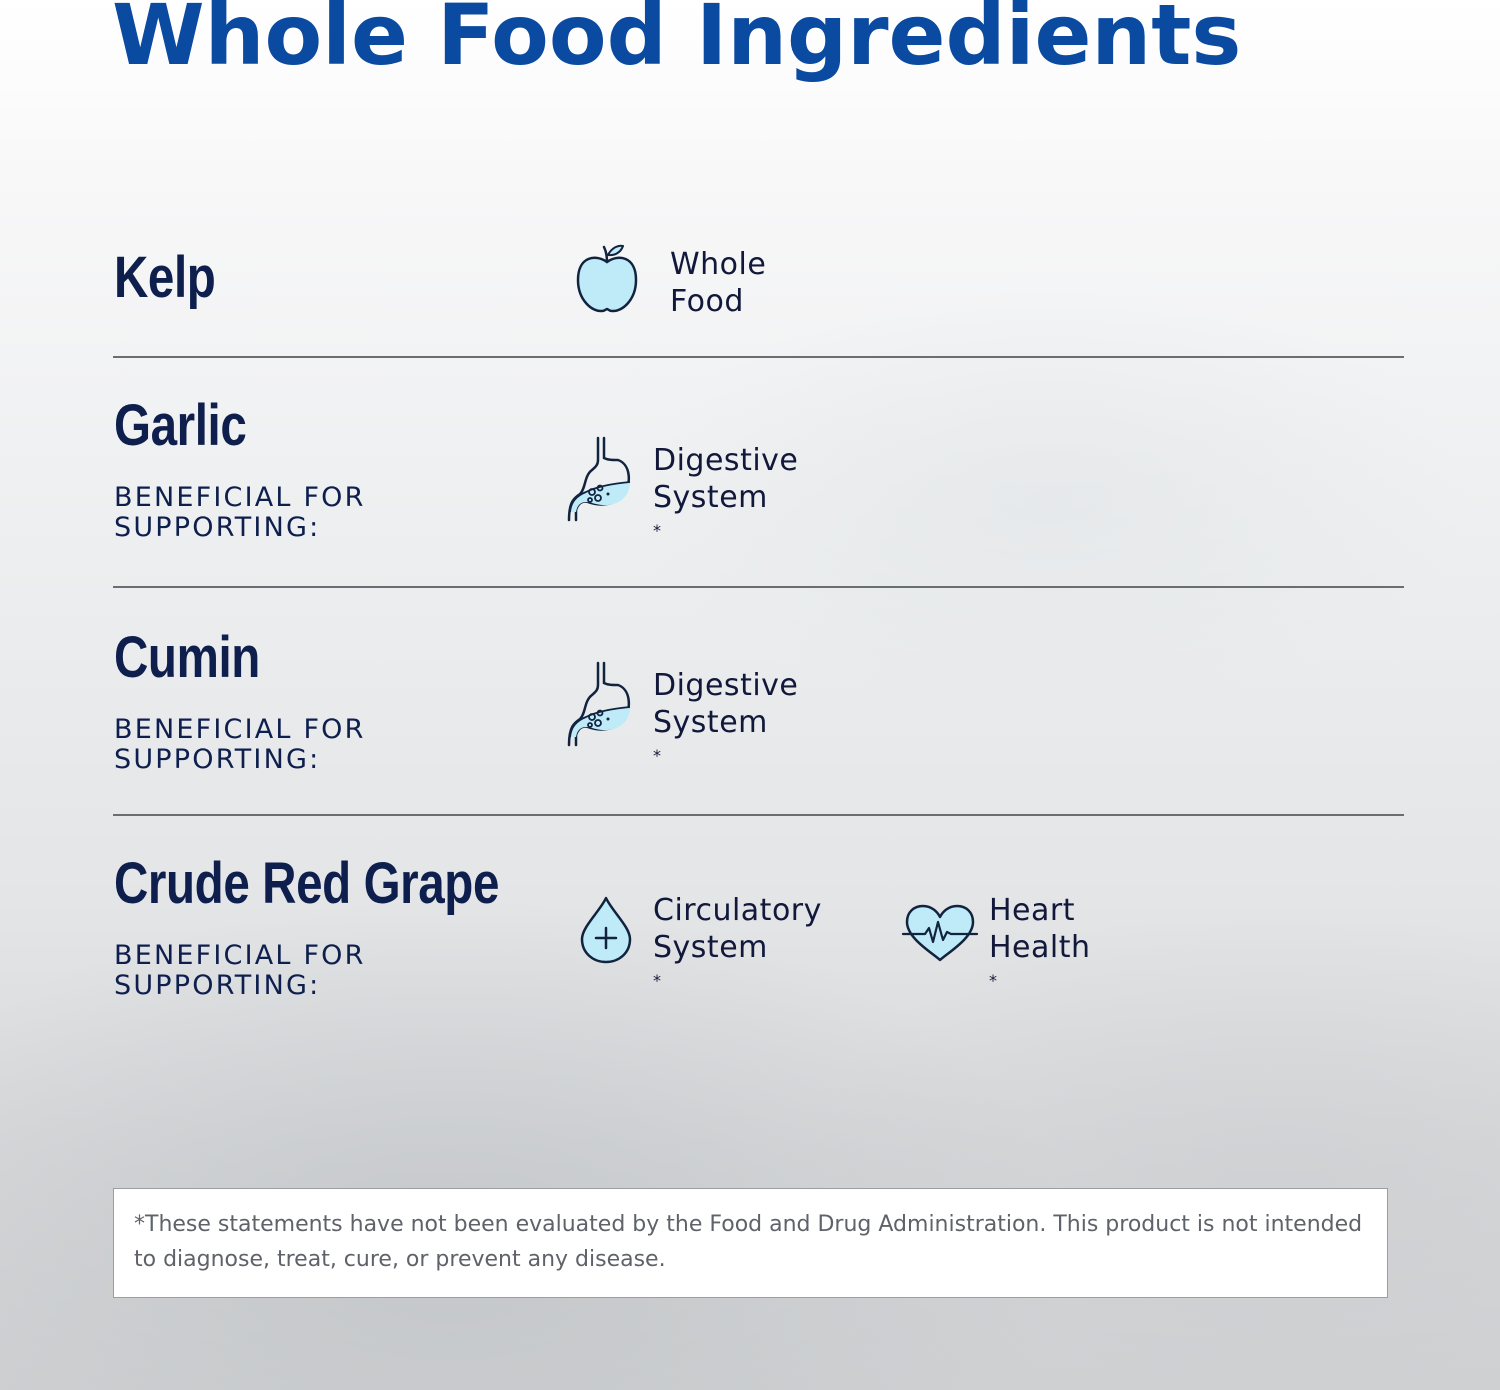  I want to click on ingredient-name-crude-red-grape: Crude Red Grape, so click(306, 883).